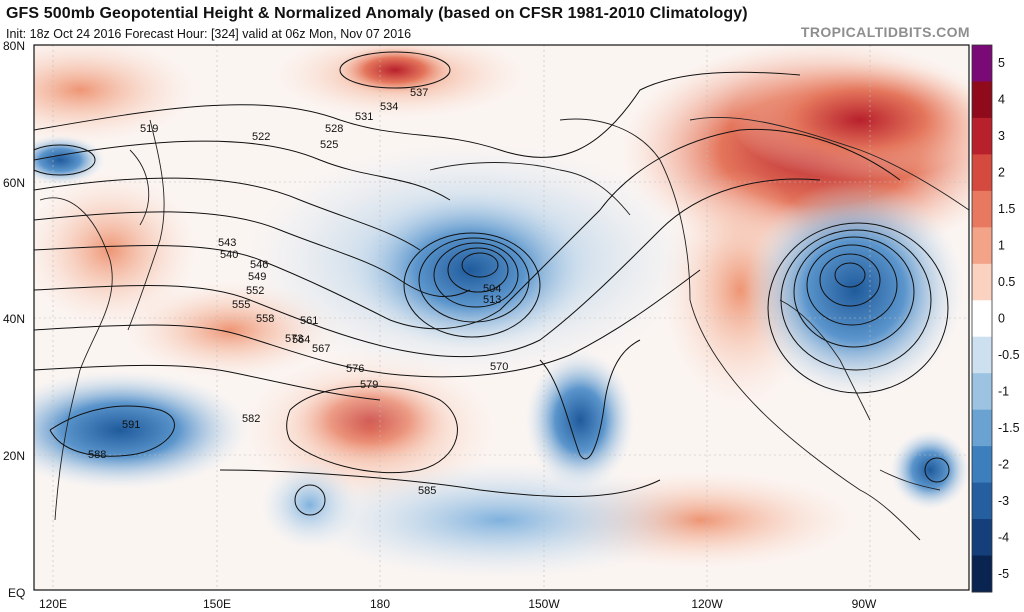 The image size is (1024, 612). I want to click on lat-label: 80N, so click(14, 46).